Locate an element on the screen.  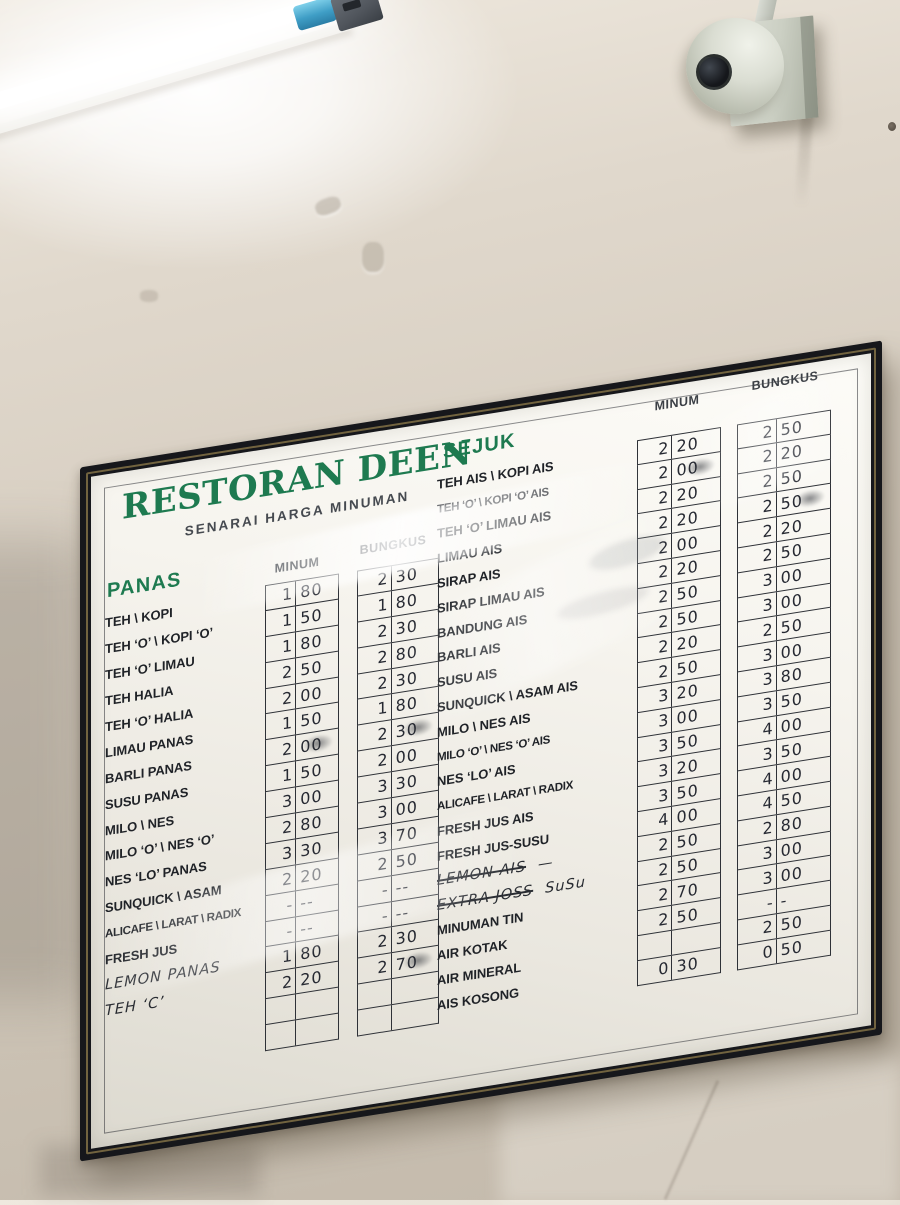
light-glow is located at coordinates (260, 135).